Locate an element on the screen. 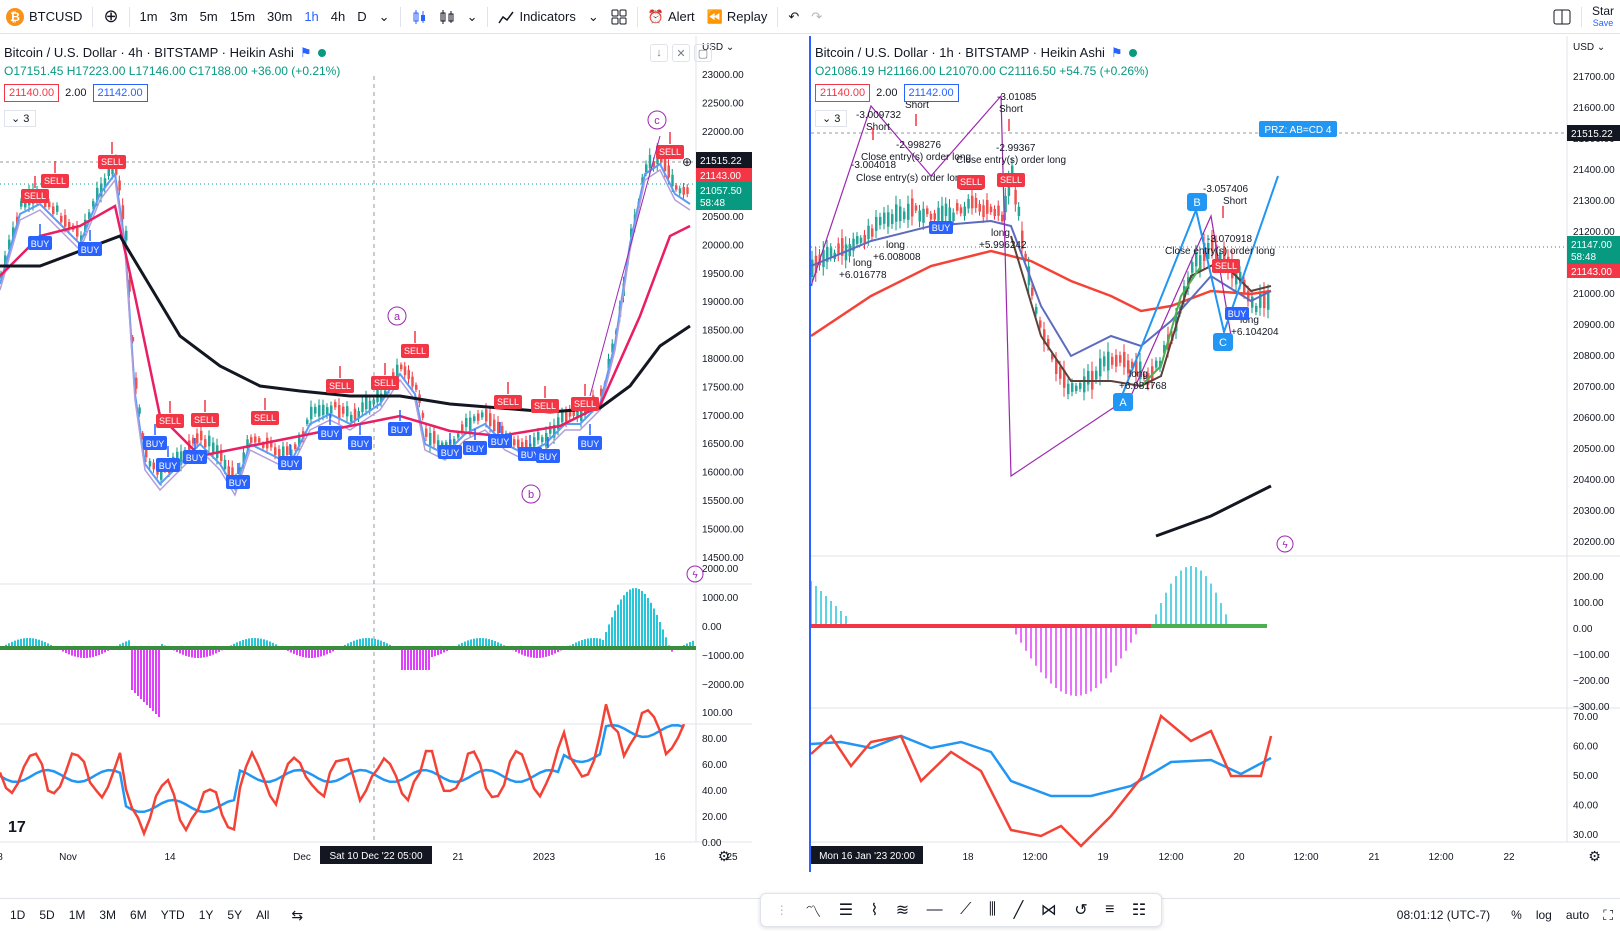 The width and height of the screenshot is (1620, 931). indicators-icon is located at coordinates (506, 17).